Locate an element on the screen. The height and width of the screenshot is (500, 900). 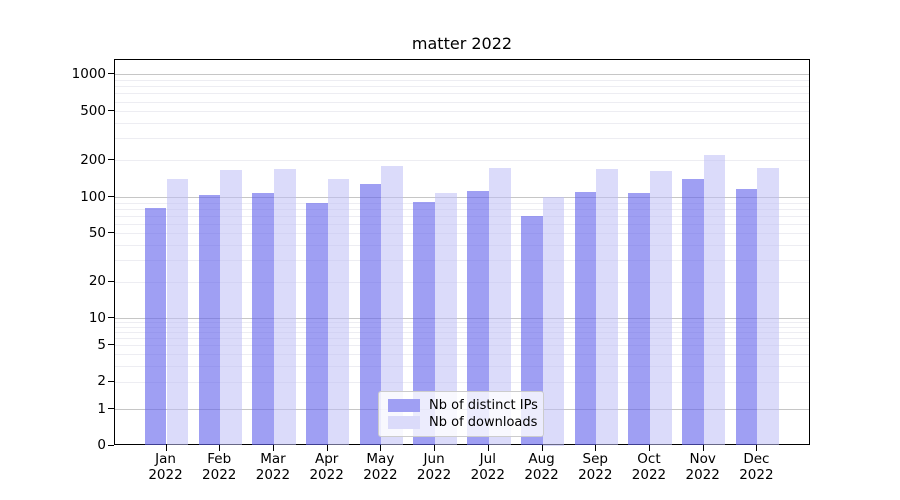
x-axis-tick-label: Feb 2022 is located at coordinates (219, 467).